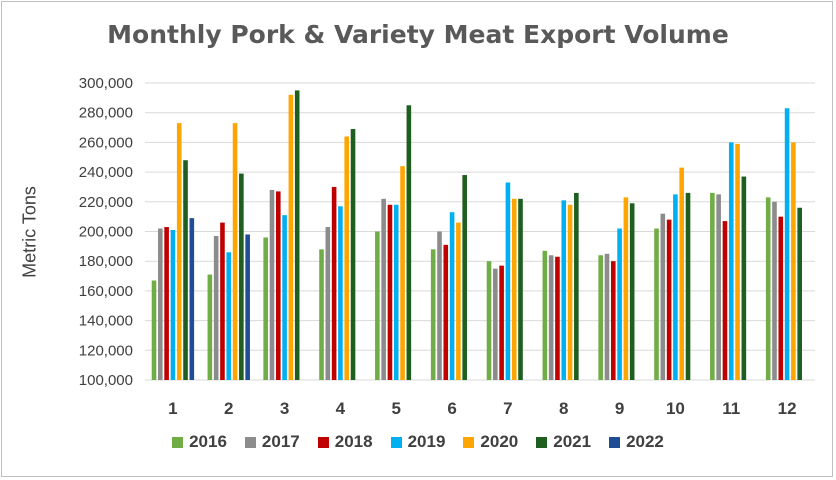  I want to click on legend: 2016 2017 2018 2019 2020 2021 2022, so click(418, 442).